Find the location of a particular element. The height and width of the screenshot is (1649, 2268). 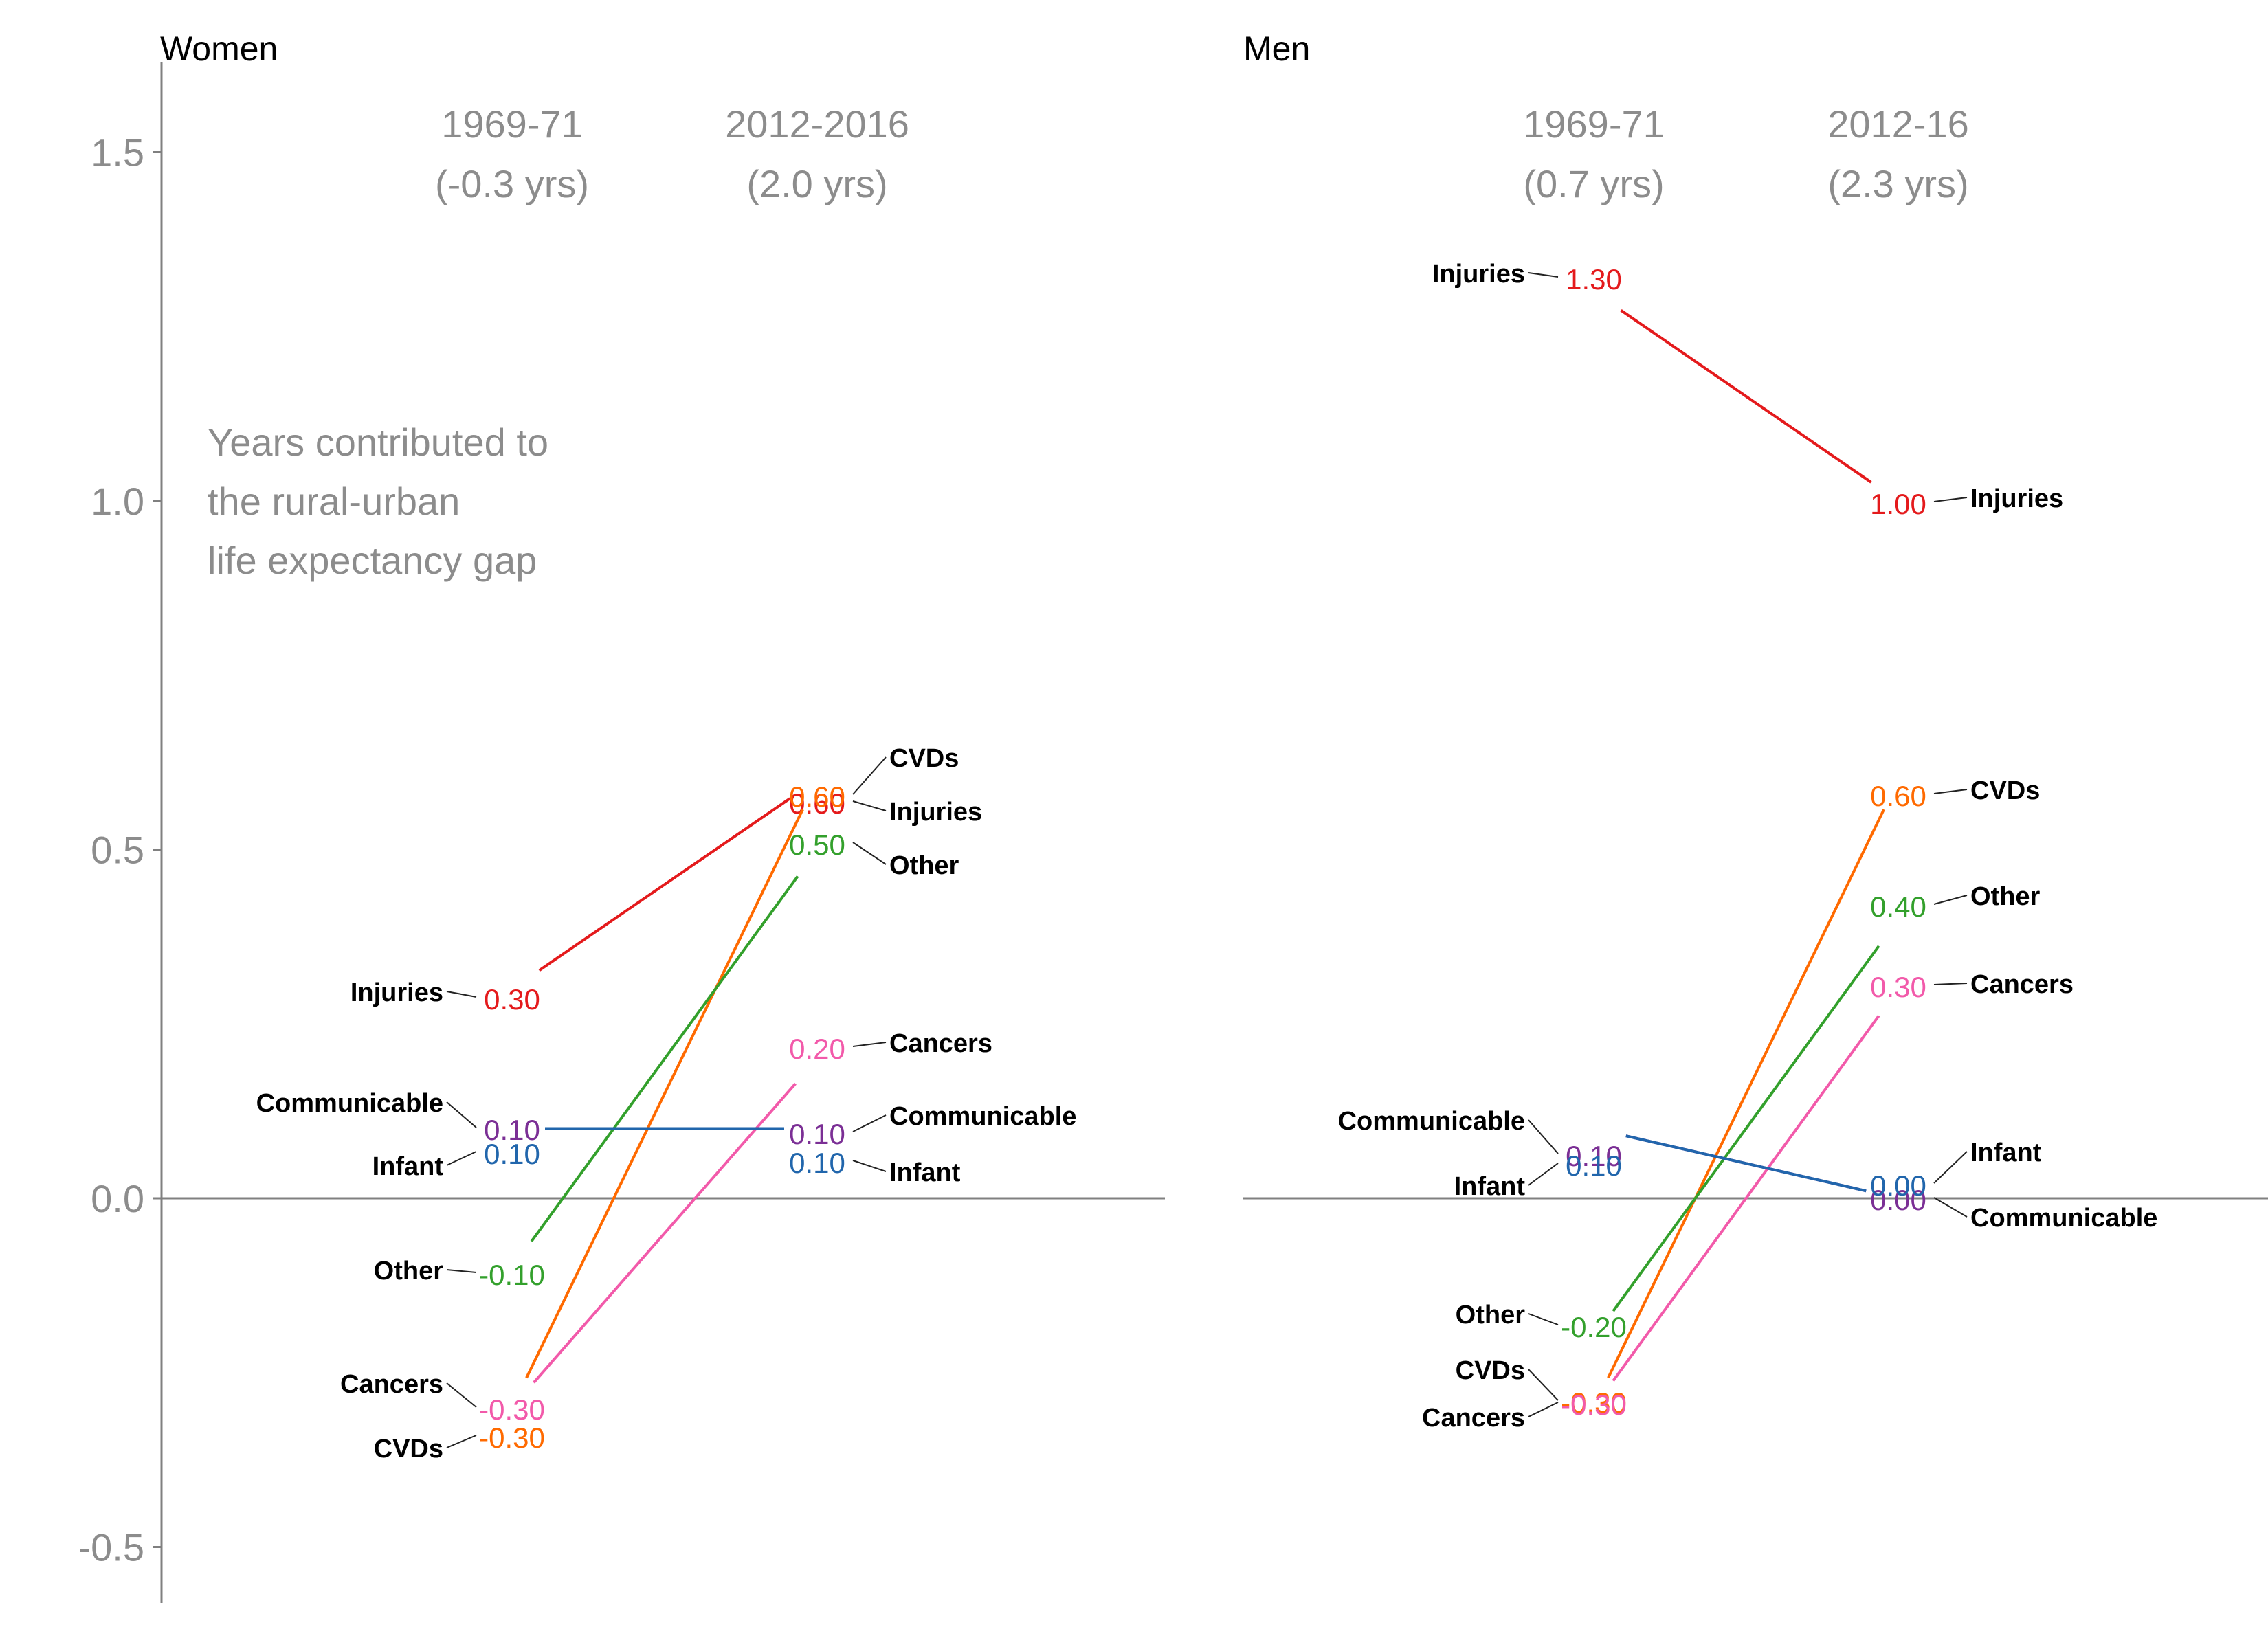

period-total: (2.3 yrs) is located at coordinates (1898, 183).